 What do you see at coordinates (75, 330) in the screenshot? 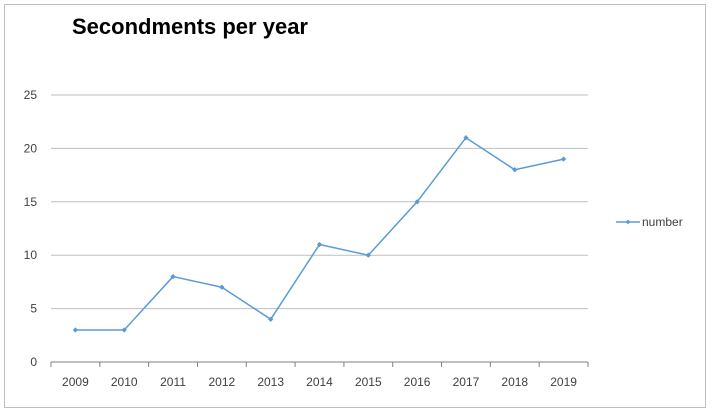
I see `data-point-2009` at bounding box center [75, 330].